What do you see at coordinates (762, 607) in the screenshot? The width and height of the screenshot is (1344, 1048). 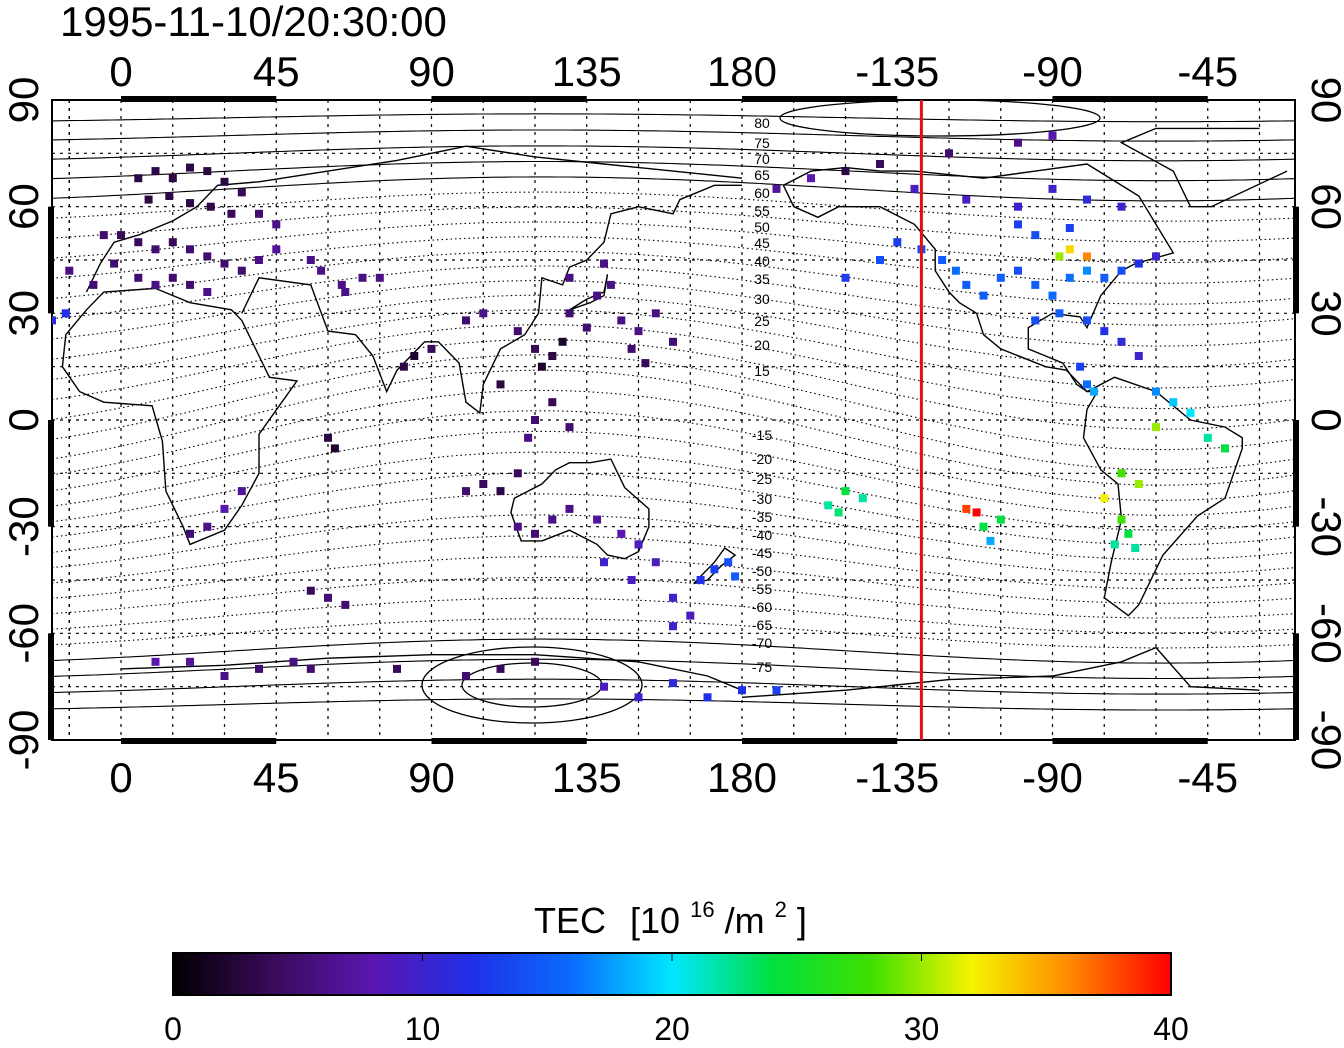 I see `contour-label: -60` at bounding box center [762, 607].